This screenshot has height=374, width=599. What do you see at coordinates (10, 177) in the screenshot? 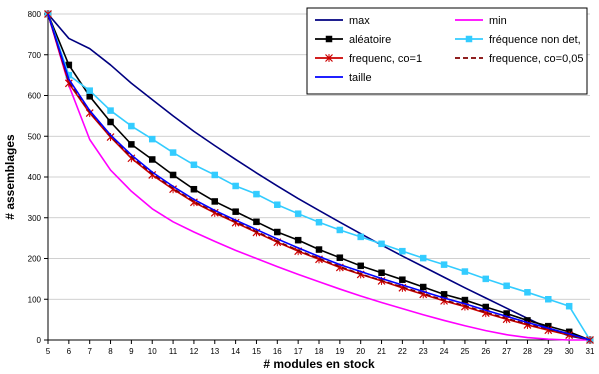
I see `y-axis-title: # assemblages` at bounding box center [10, 177].